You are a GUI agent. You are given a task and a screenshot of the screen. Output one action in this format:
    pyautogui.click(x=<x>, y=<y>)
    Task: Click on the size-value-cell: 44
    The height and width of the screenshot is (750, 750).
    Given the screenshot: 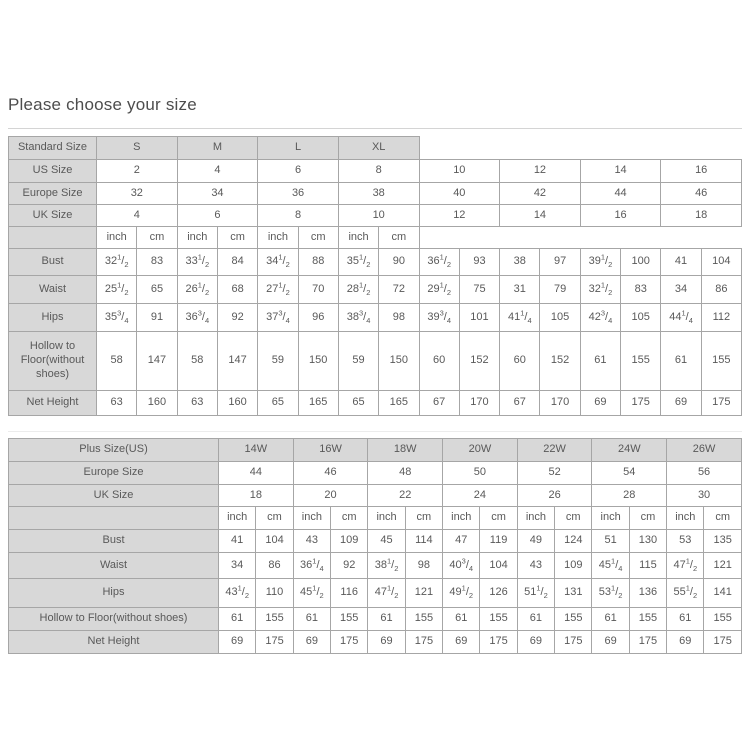 What is the action you would take?
    pyautogui.click(x=620, y=193)
    